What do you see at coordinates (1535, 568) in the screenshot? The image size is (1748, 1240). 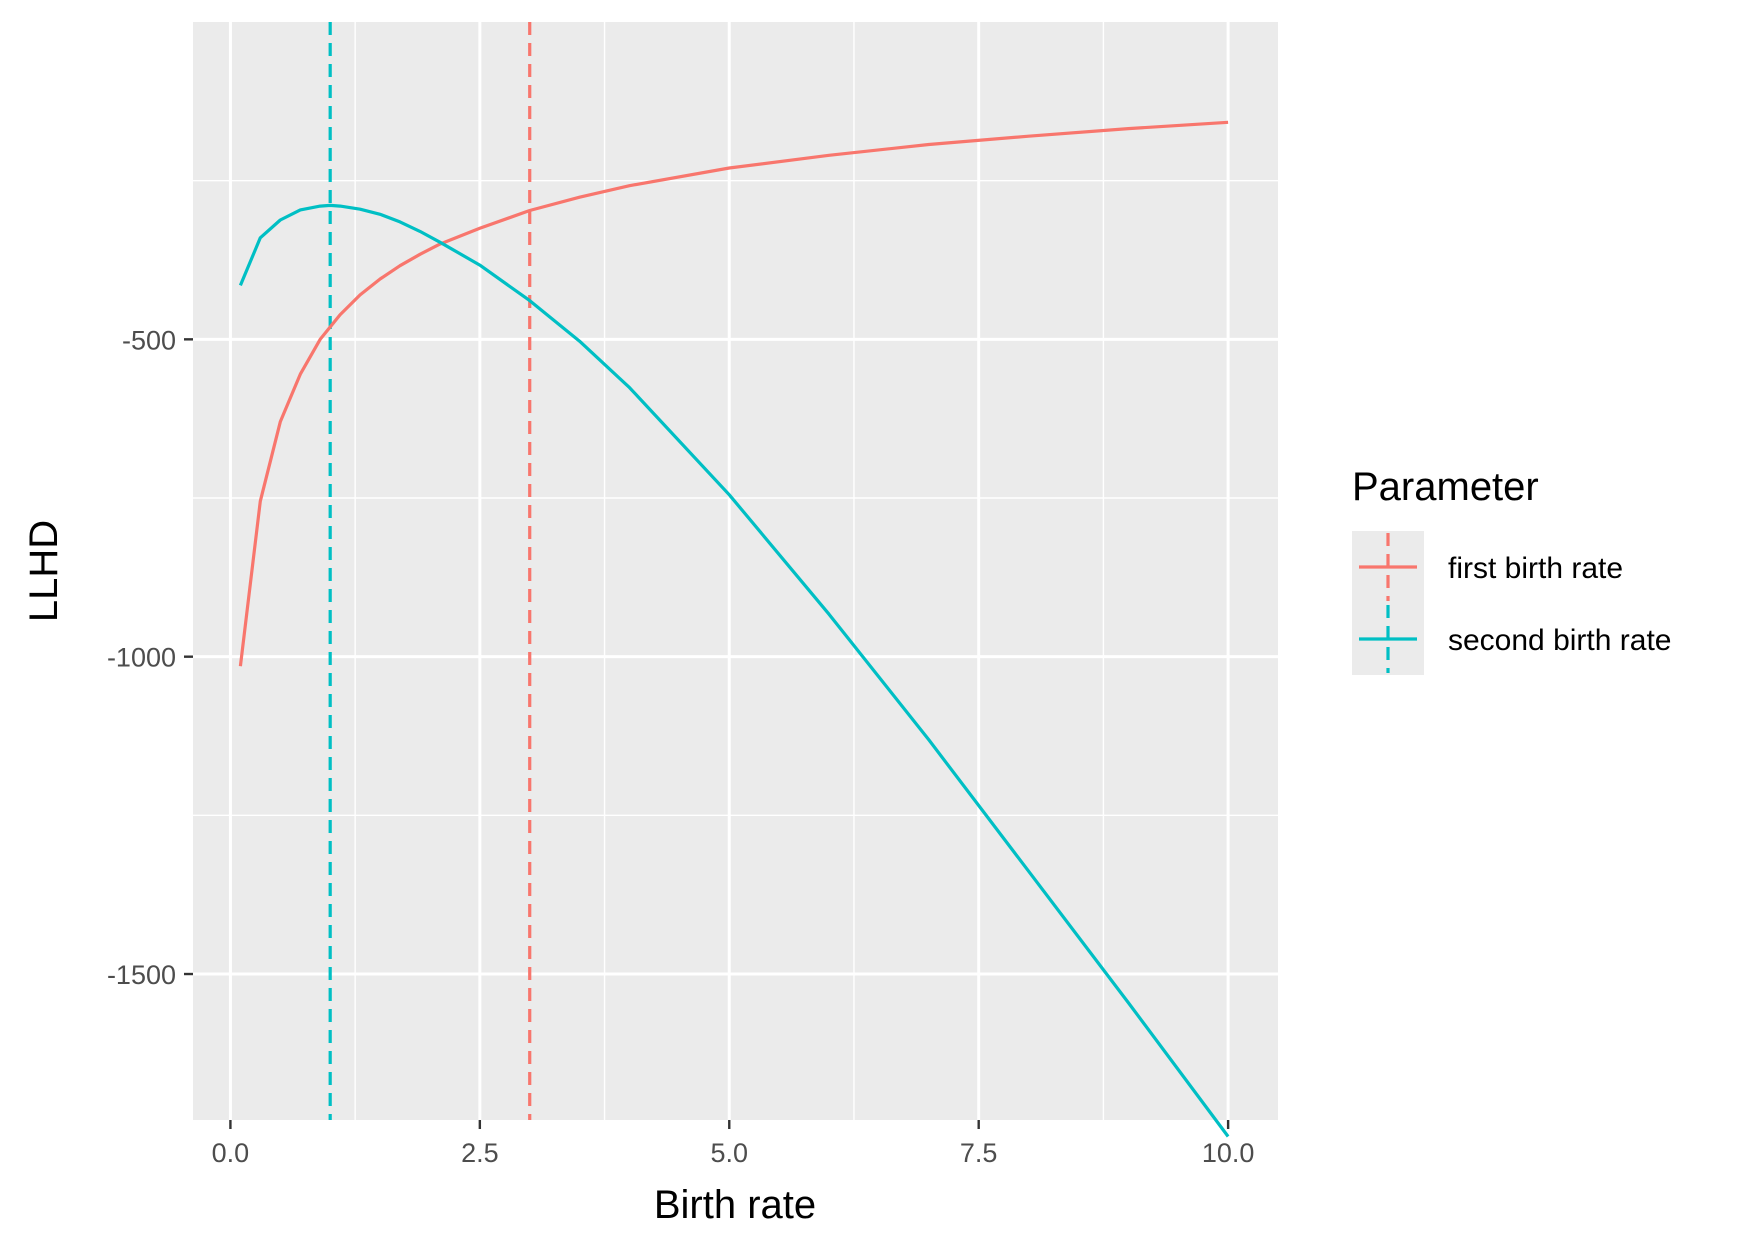 I see `legend-label: first birth rate` at bounding box center [1535, 568].